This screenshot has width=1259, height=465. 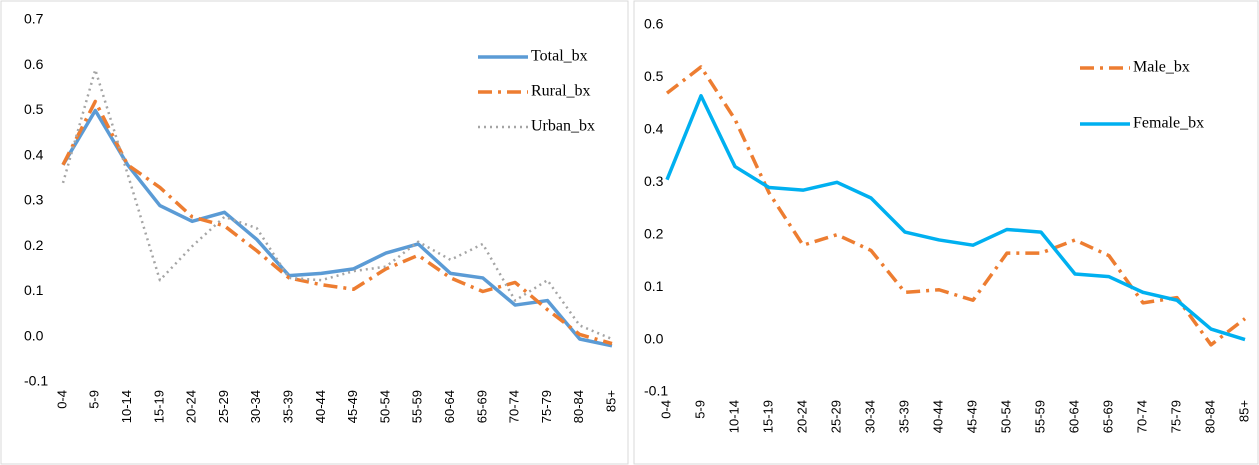 What do you see at coordinates (563, 126) in the screenshot?
I see `legend-label: Urban_bx` at bounding box center [563, 126].